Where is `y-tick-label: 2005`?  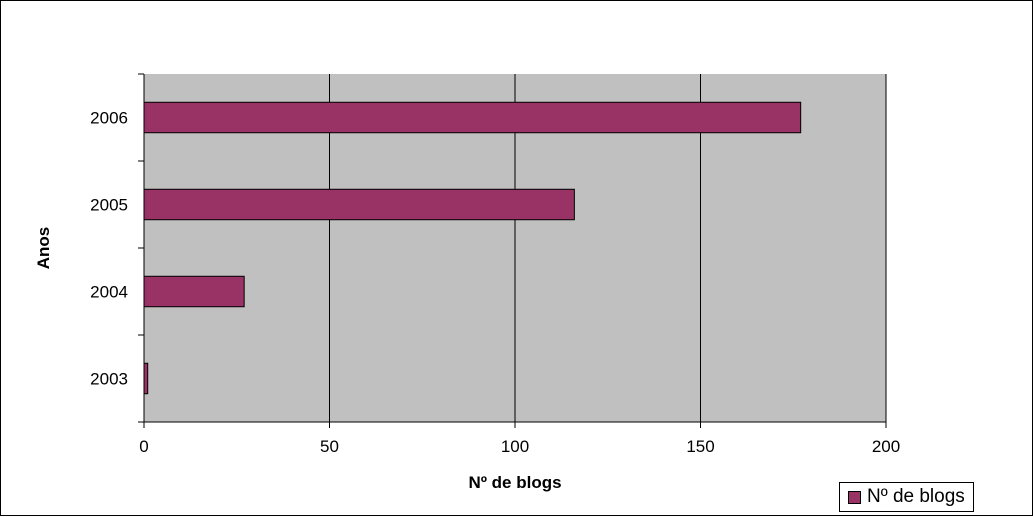 y-tick-label: 2005 is located at coordinates (109, 205).